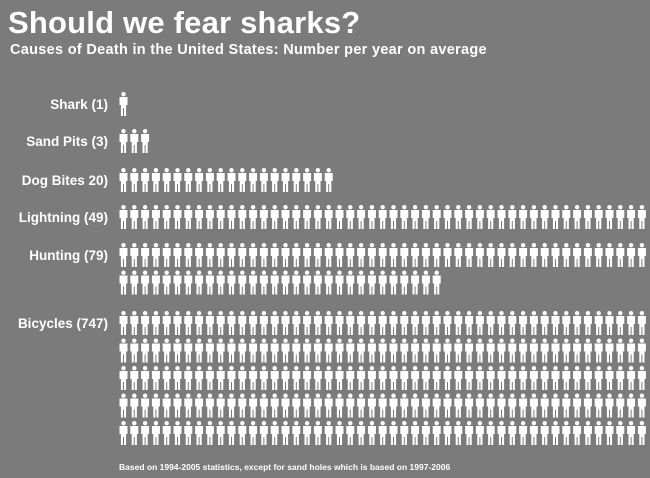  Describe the element at coordinates (79, 104) in the screenshot. I see `row-label: Shark (1)` at that location.